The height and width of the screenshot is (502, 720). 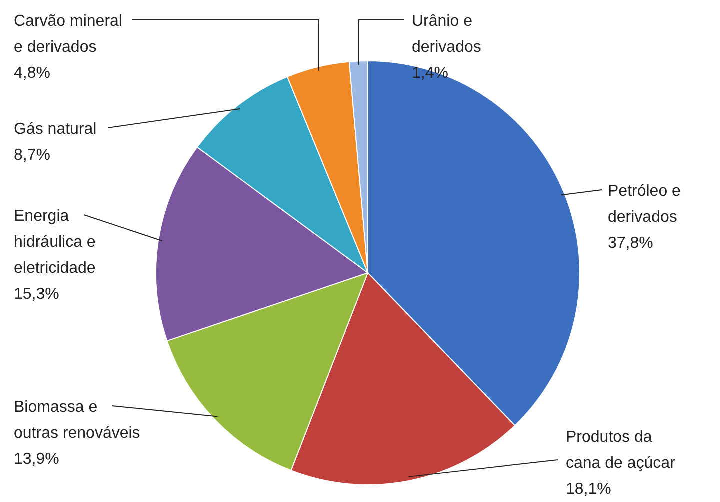 What do you see at coordinates (631, 243) in the screenshot?
I see `data-label: 37,8%` at bounding box center [631, 243].